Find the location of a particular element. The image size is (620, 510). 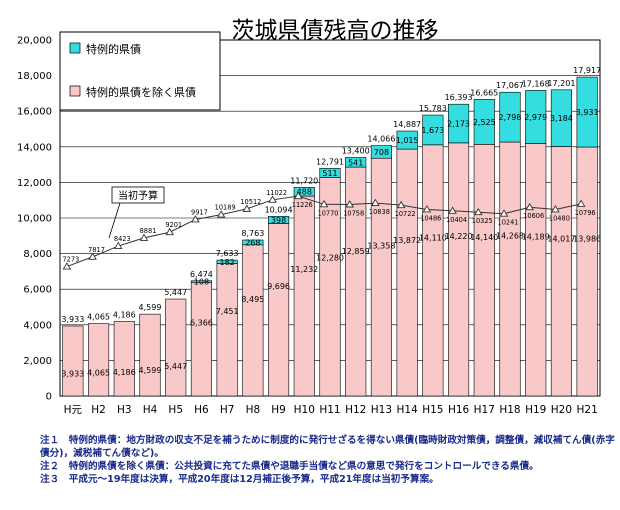

data-label-special: 708 is located at coordinates (381, 152).